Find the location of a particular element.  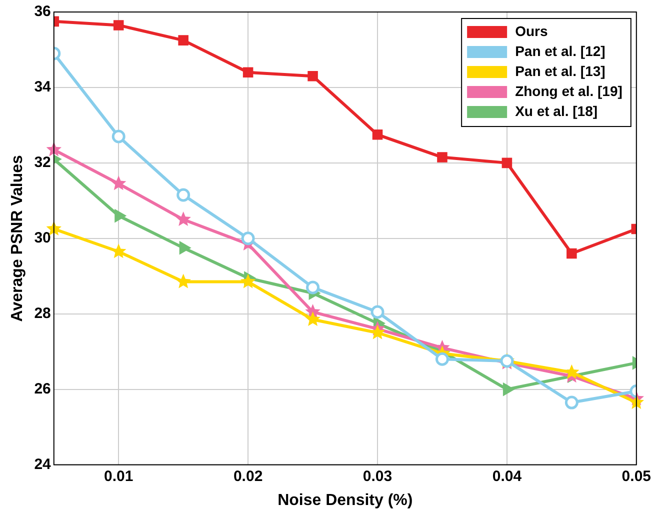

y-tick-label: 24 is located at coordinates (43, 464).